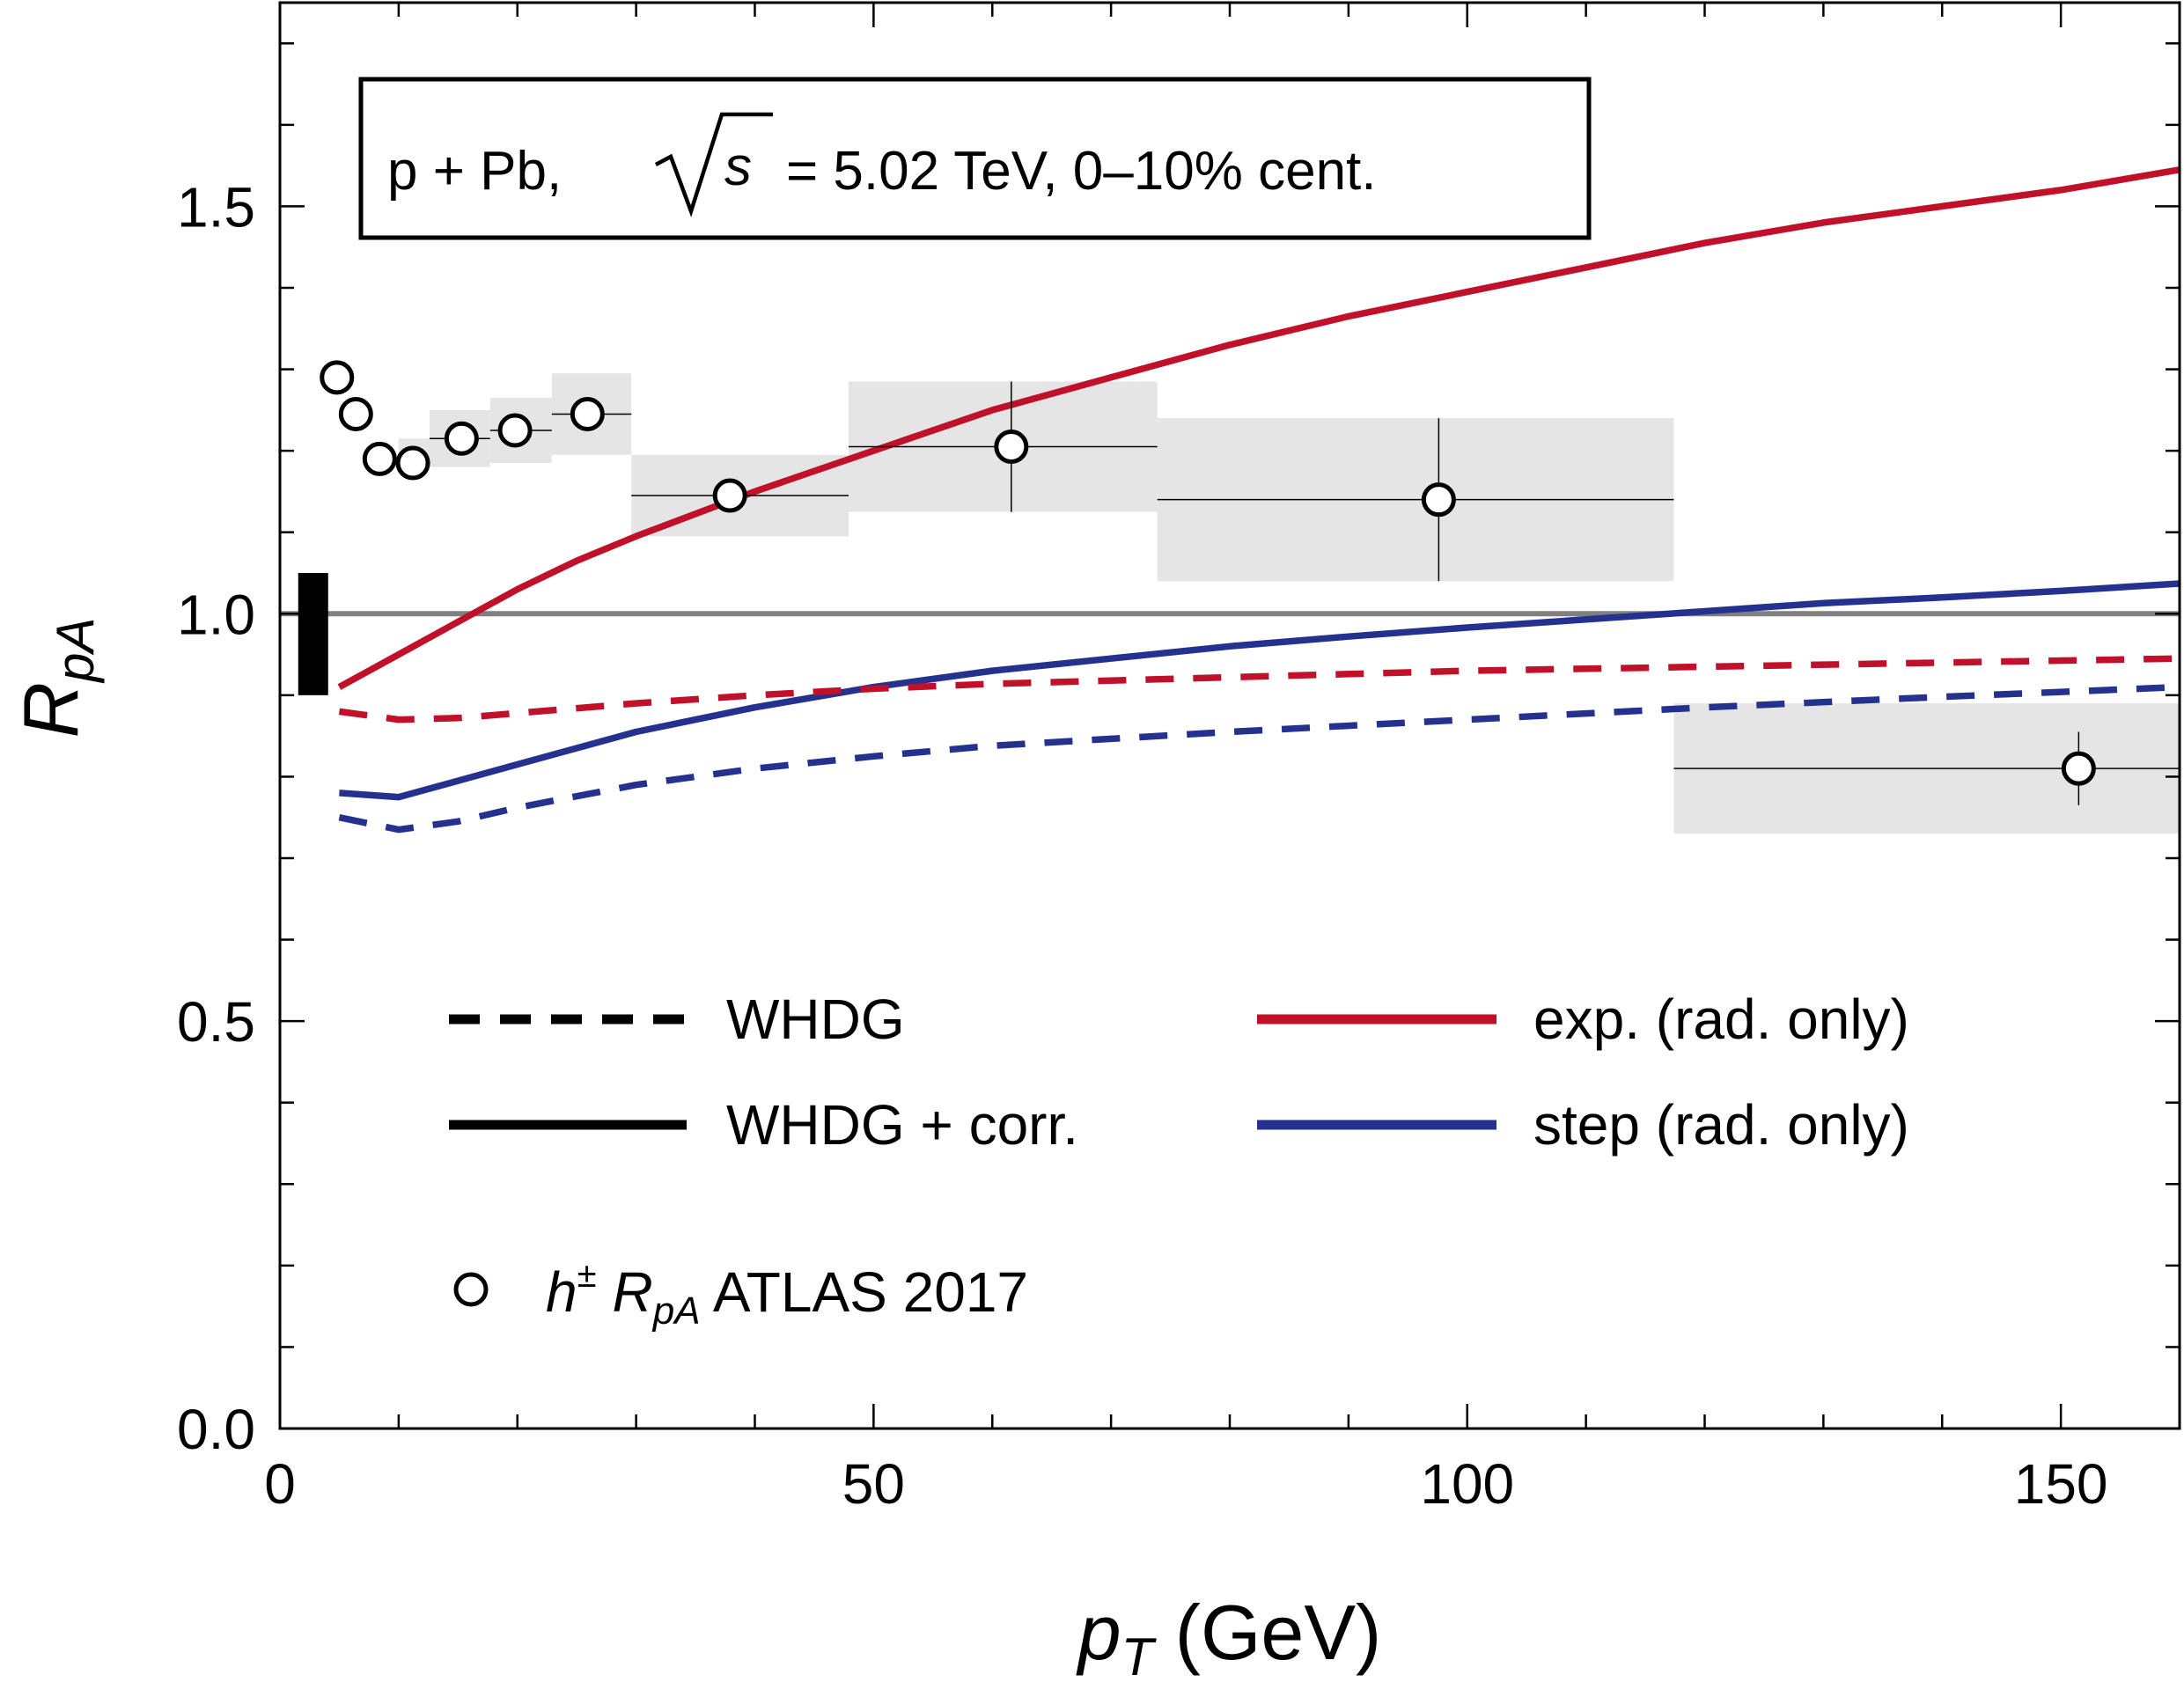 The width and height of the screenshot is (2184, 1682). Describe the element at coordinates (633, 1292) in the screenshot. I see `legend-data-var: R` at that location.